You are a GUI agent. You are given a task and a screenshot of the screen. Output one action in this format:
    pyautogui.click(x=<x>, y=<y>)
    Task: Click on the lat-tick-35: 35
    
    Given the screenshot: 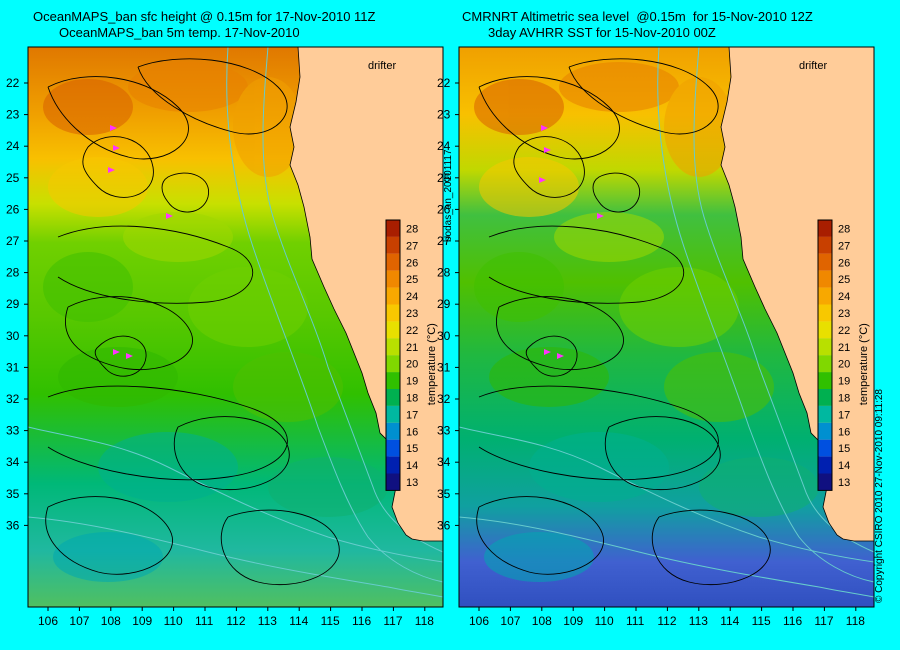 What is the action you would take?
    pyautogui.click(x=13, y=494)
    